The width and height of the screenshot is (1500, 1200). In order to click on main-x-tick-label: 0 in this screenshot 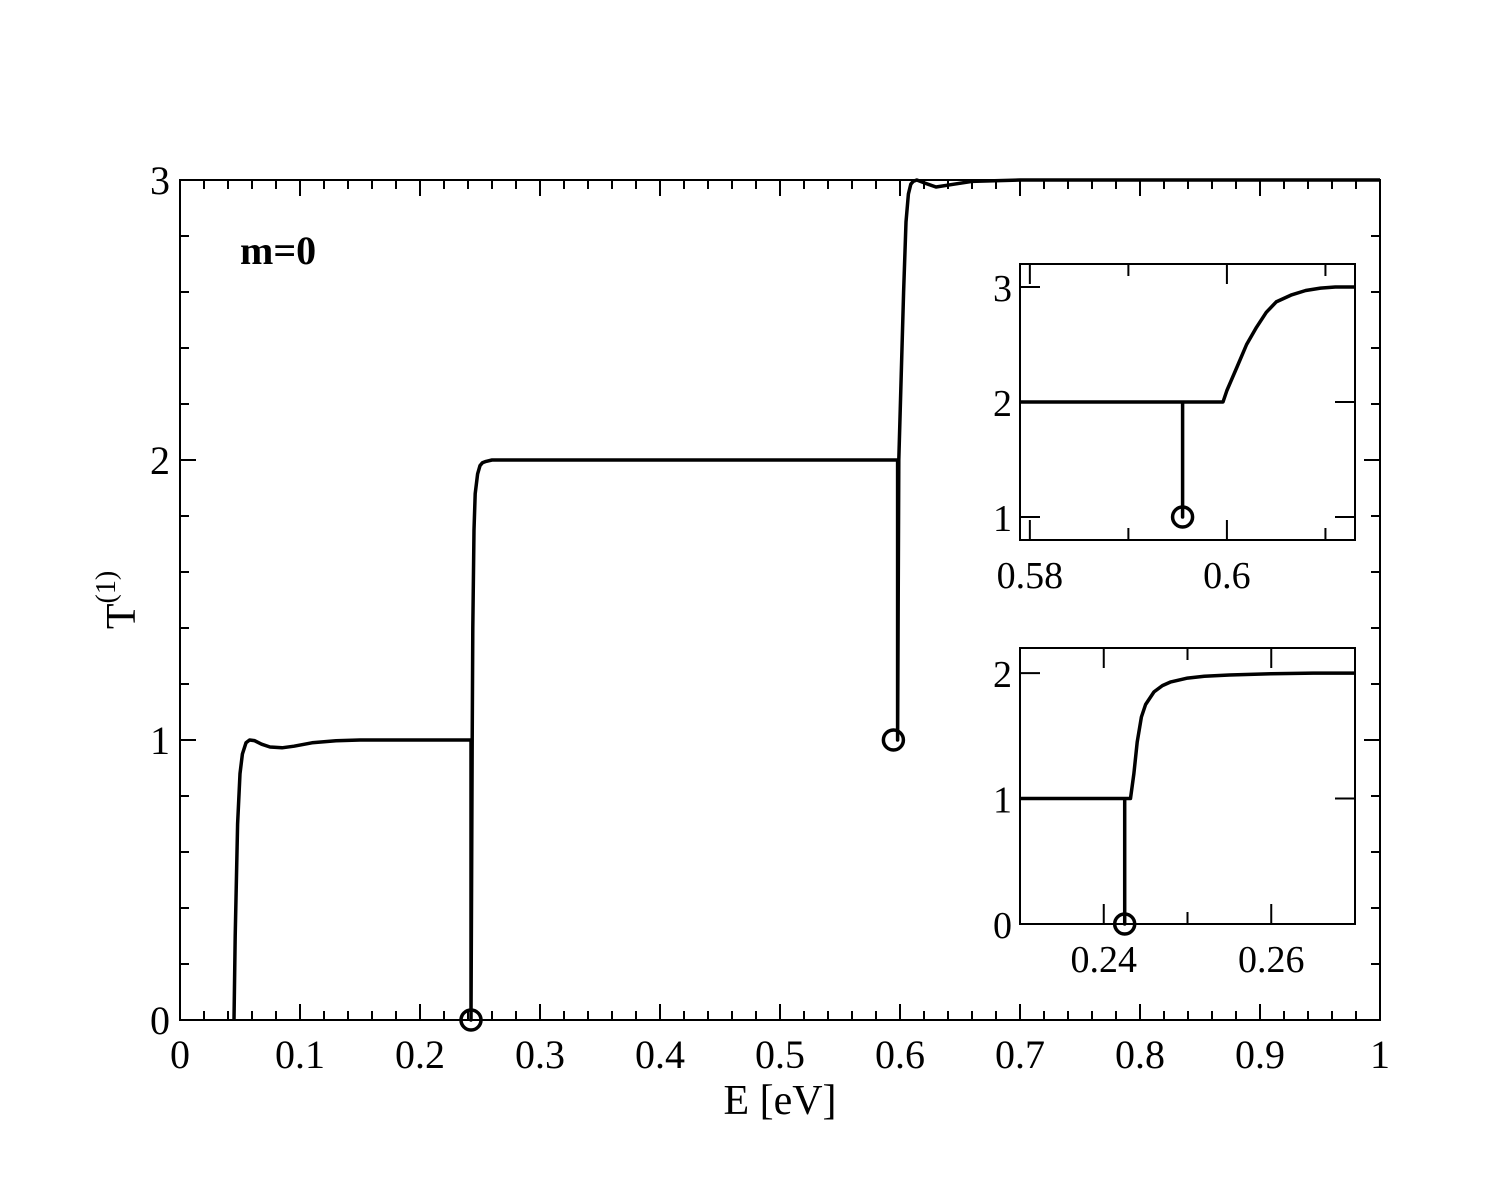, I will do `click(180, 1054)`.